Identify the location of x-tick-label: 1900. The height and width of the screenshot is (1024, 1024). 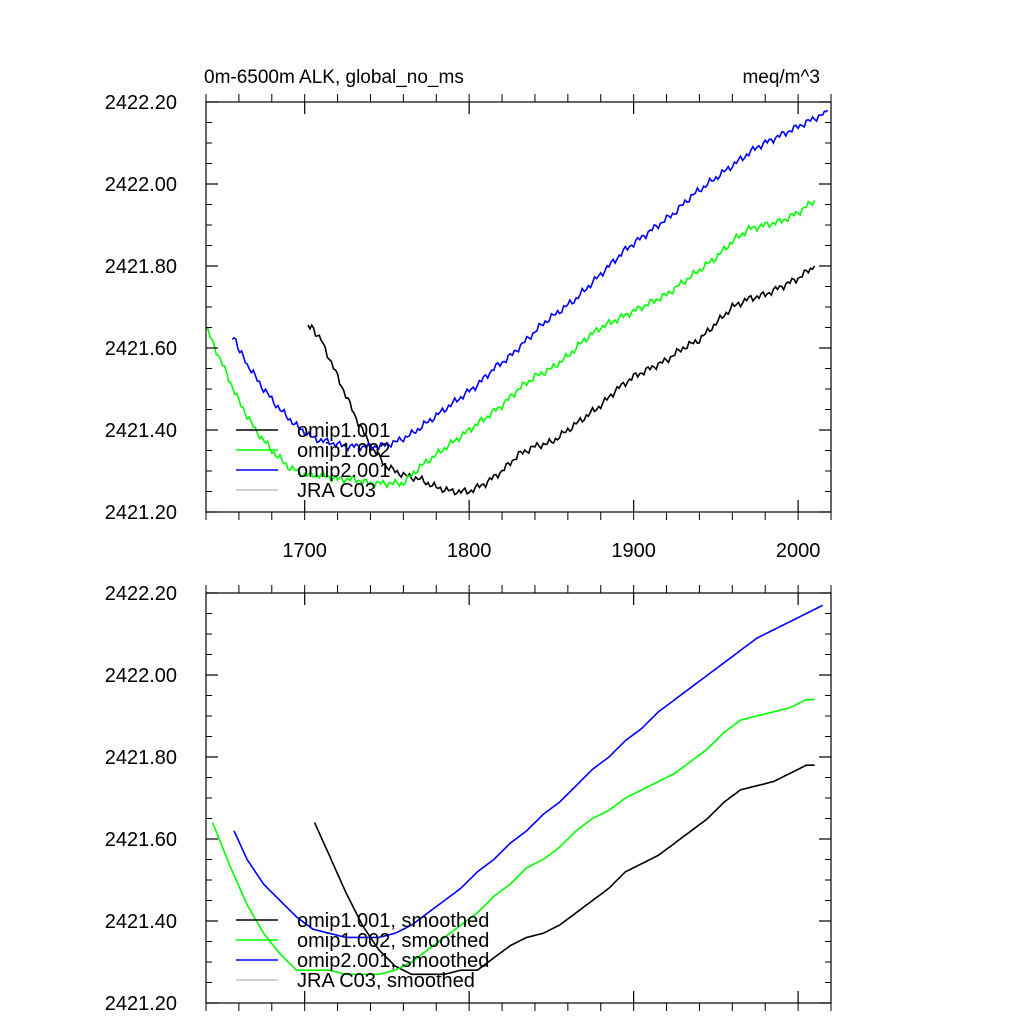
(633, 551).